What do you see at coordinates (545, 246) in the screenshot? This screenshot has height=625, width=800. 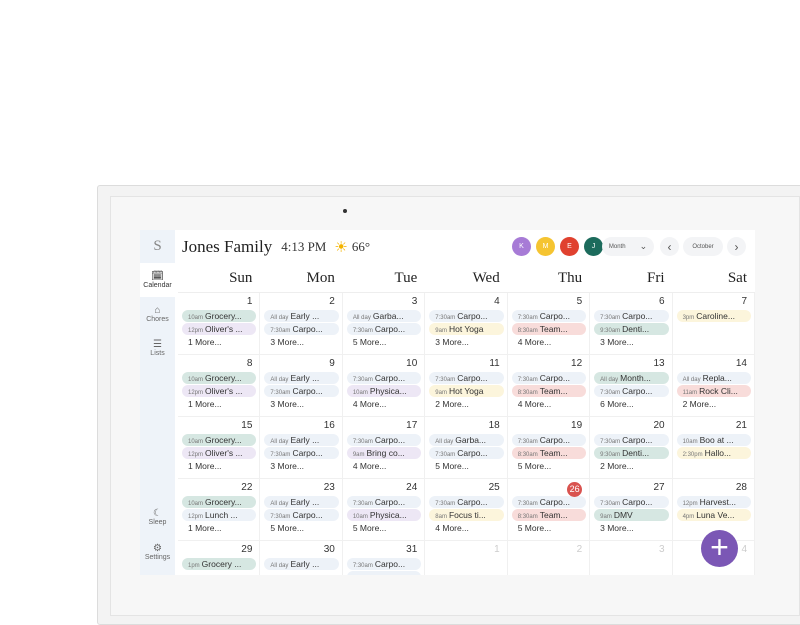 I see `avatar-m: M` at bounding box center [545, 246].